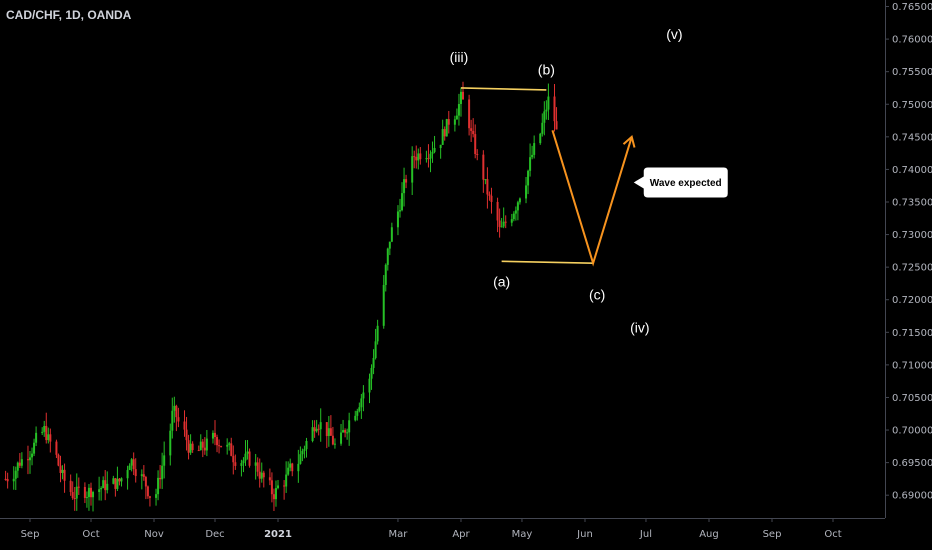 This screenshot has width=932, height=550. What do you see at coordinates (90, 534) in the screenshot?
I see `time-tick-label: Oct` at bounding box center [90, 534].